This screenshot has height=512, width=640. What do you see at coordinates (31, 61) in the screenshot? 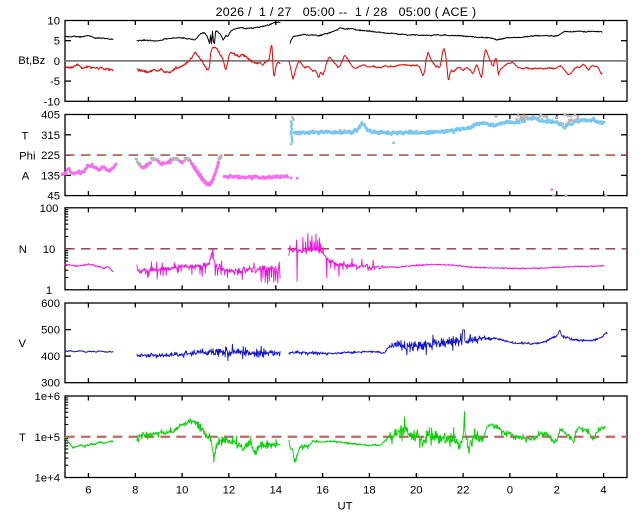
I see `svg-text: Bt,Bz` at bounding box center [31, 61].